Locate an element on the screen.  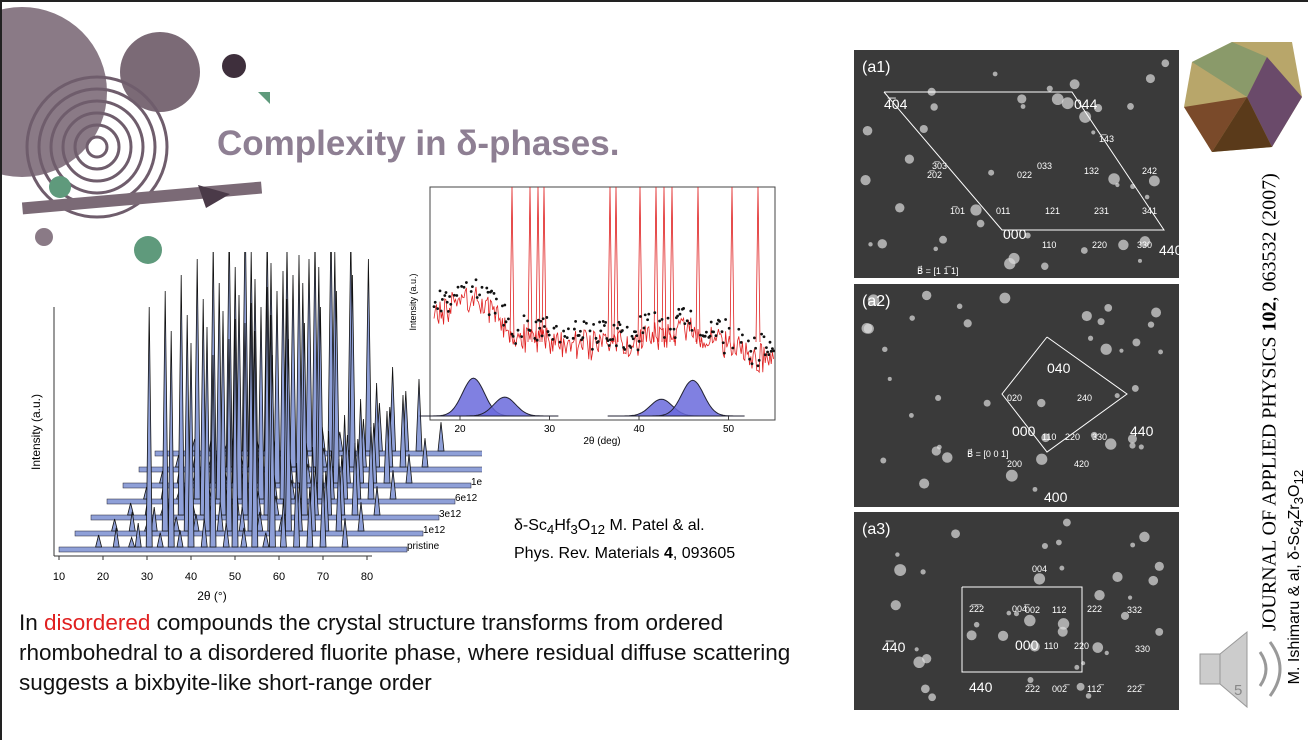
series-band is located at coordinates (249, 533).